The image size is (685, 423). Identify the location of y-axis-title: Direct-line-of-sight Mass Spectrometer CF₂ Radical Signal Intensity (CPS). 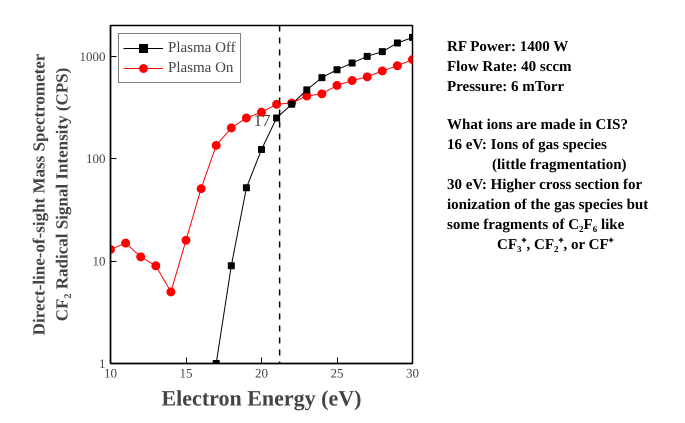
(51, 194).